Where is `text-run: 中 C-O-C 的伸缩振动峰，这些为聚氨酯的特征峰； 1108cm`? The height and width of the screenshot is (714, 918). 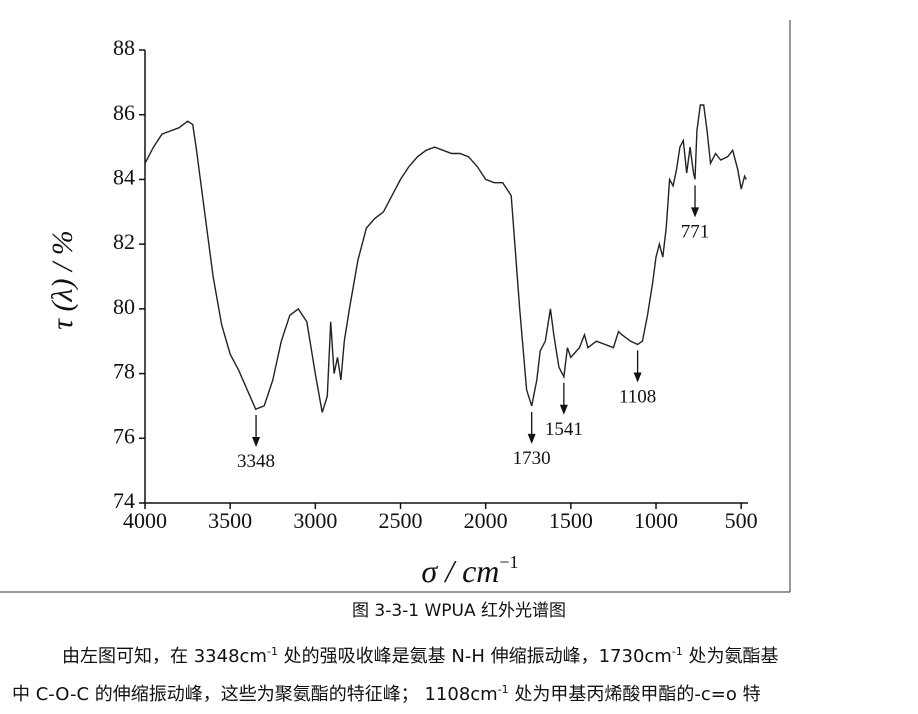 text-run: 中 C-O-C 的伸缩振动峰，这些为聚氨酯的特征峰； 1108cm is located at coordinates (255, 694).